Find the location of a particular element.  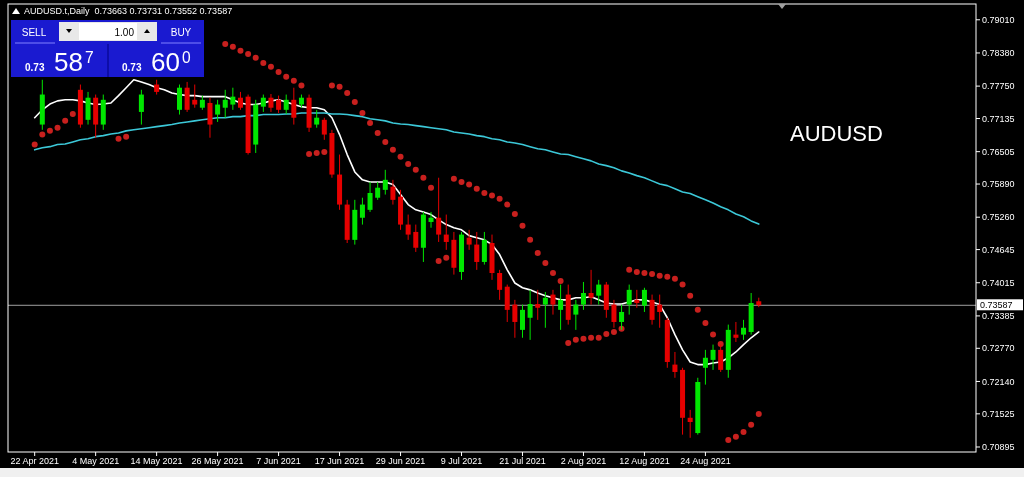

y-tick-label: 0.71525 is located at coordinates (998, 413).